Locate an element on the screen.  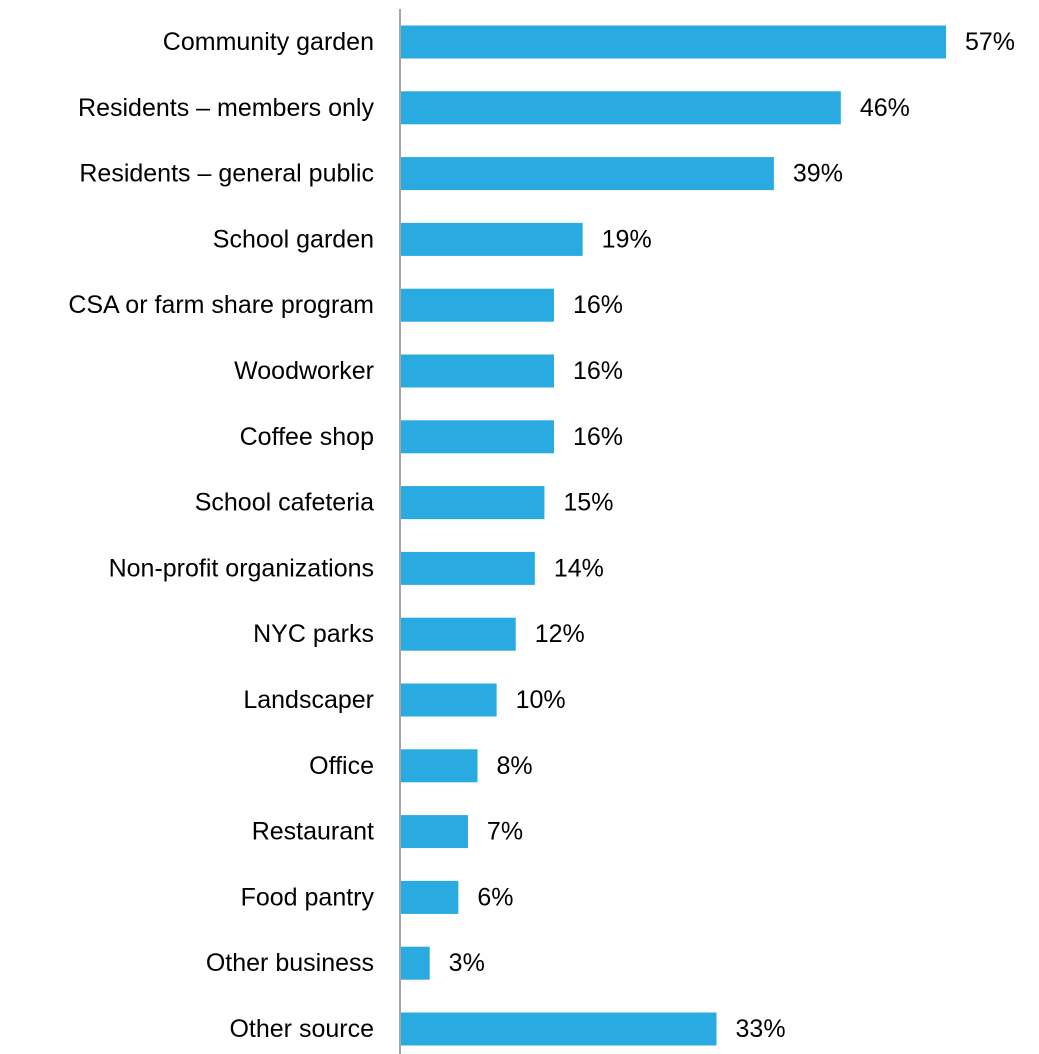
category-label: Food pantry is located at coordinates (308, 897).